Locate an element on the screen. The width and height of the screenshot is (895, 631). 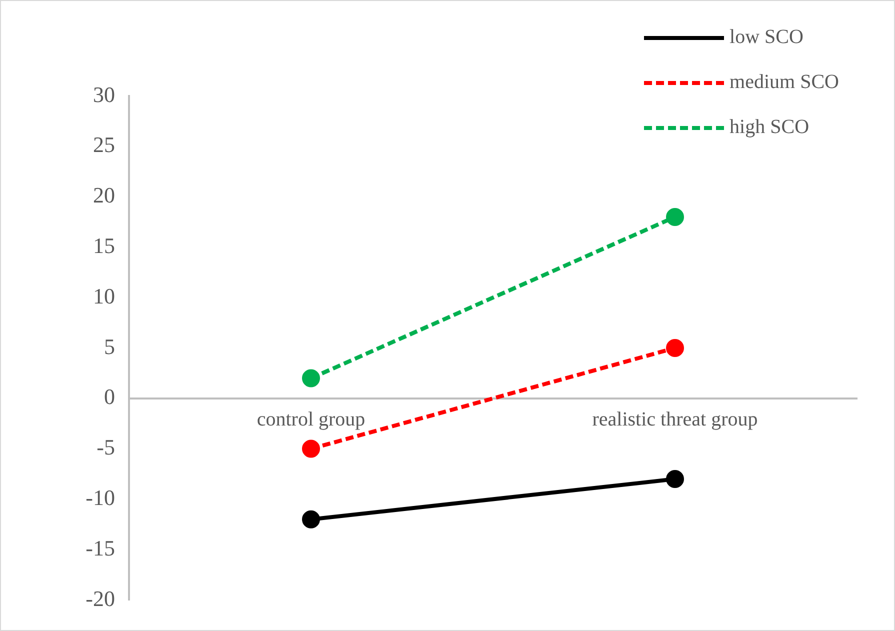
y-tick-label: 15 is located at coordinates (104, 245).